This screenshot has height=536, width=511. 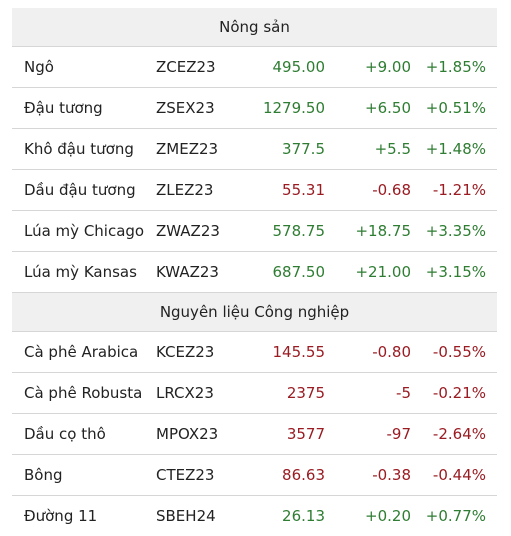 I want to click on commodity-name: Lúa mỳ Kansas, so click(x=80, y=272).